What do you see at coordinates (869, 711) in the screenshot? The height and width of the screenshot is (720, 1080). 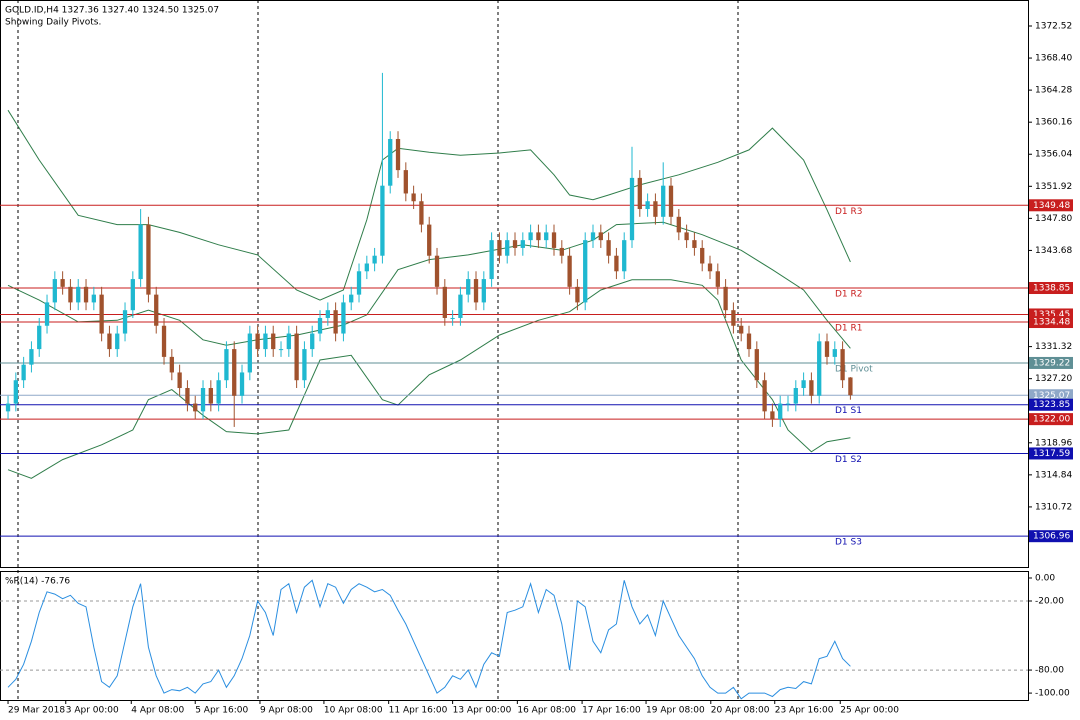 I see `x-tick-label: 25 Apr 00:00` at bounding box center [869, 711].